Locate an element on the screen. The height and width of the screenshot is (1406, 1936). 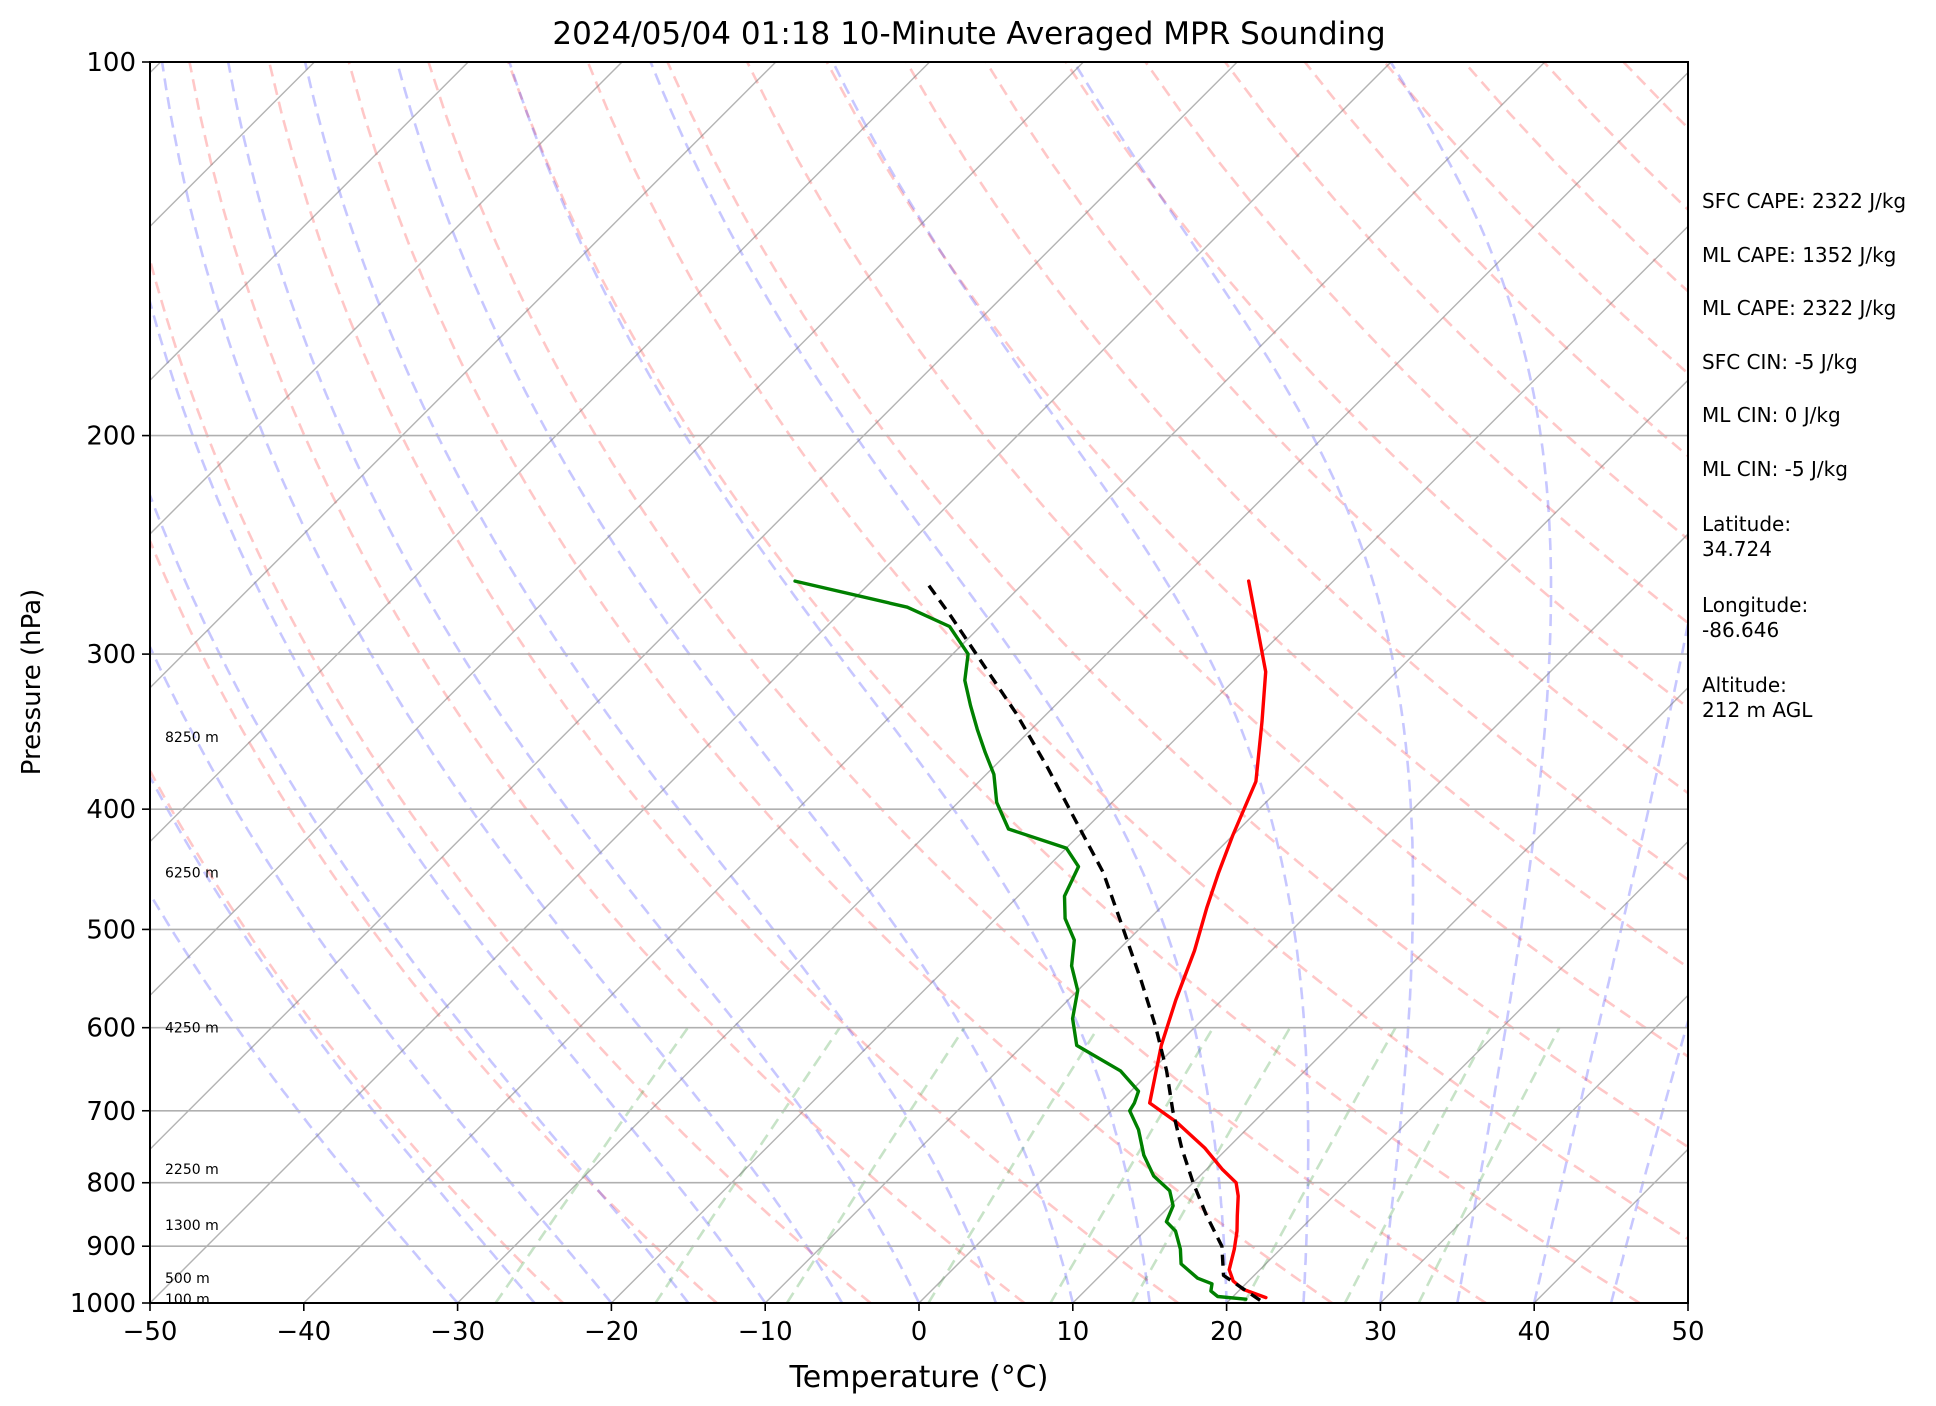
y-tick-label: 600 is located at coordinates (111, 1029).